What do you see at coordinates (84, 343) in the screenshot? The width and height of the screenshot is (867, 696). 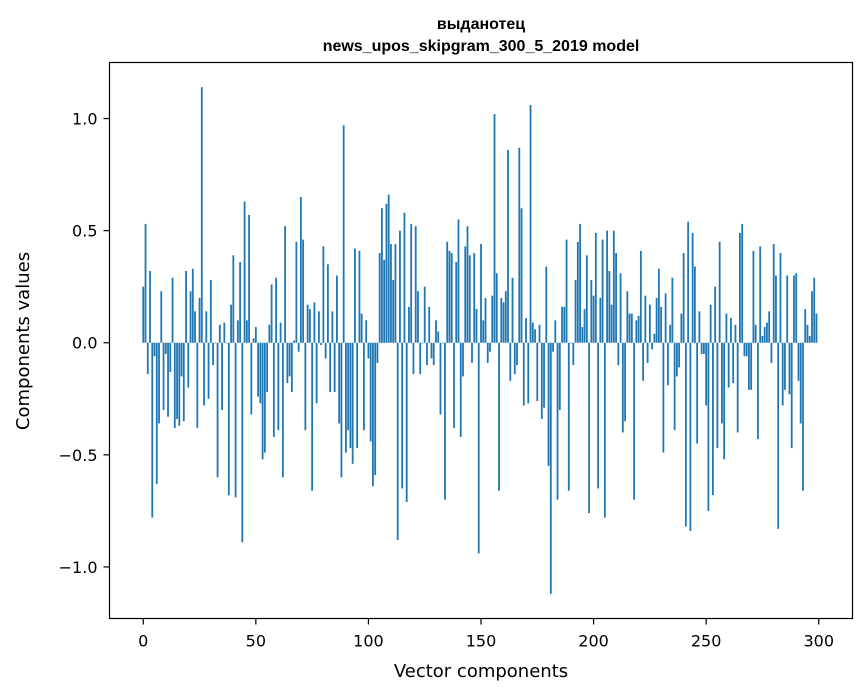 I see `y-axis-ticks: −1.0 −0.5 0.0 0.5 1.0` at bounding box center [84, 343].